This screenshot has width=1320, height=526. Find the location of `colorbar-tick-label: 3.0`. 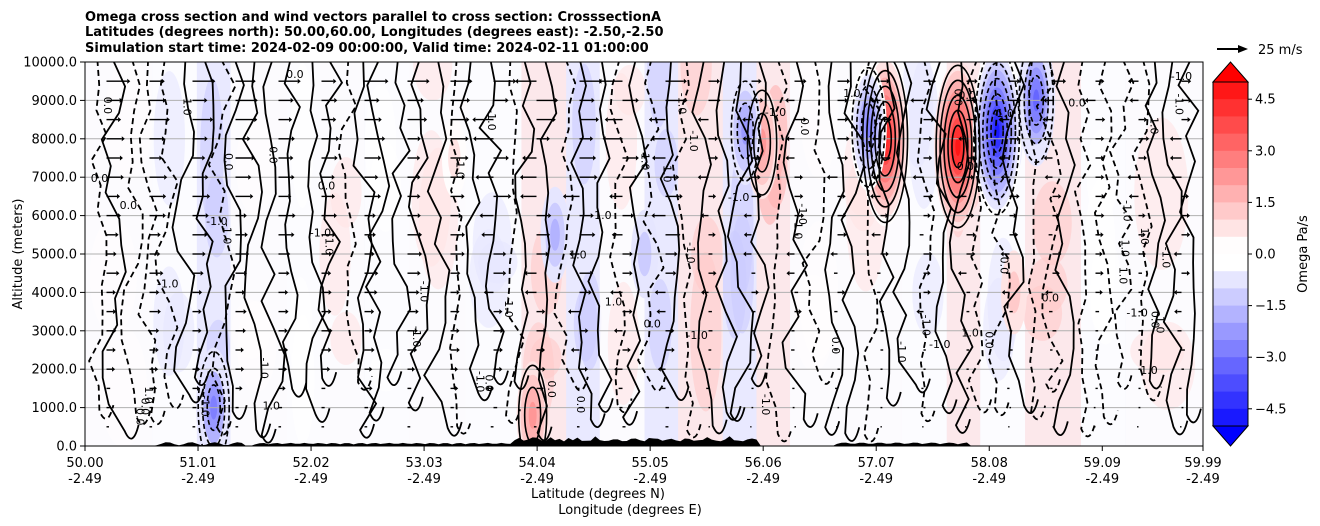

colorbar-tick-label: 3.0 is located at coordinates (1265, 151).